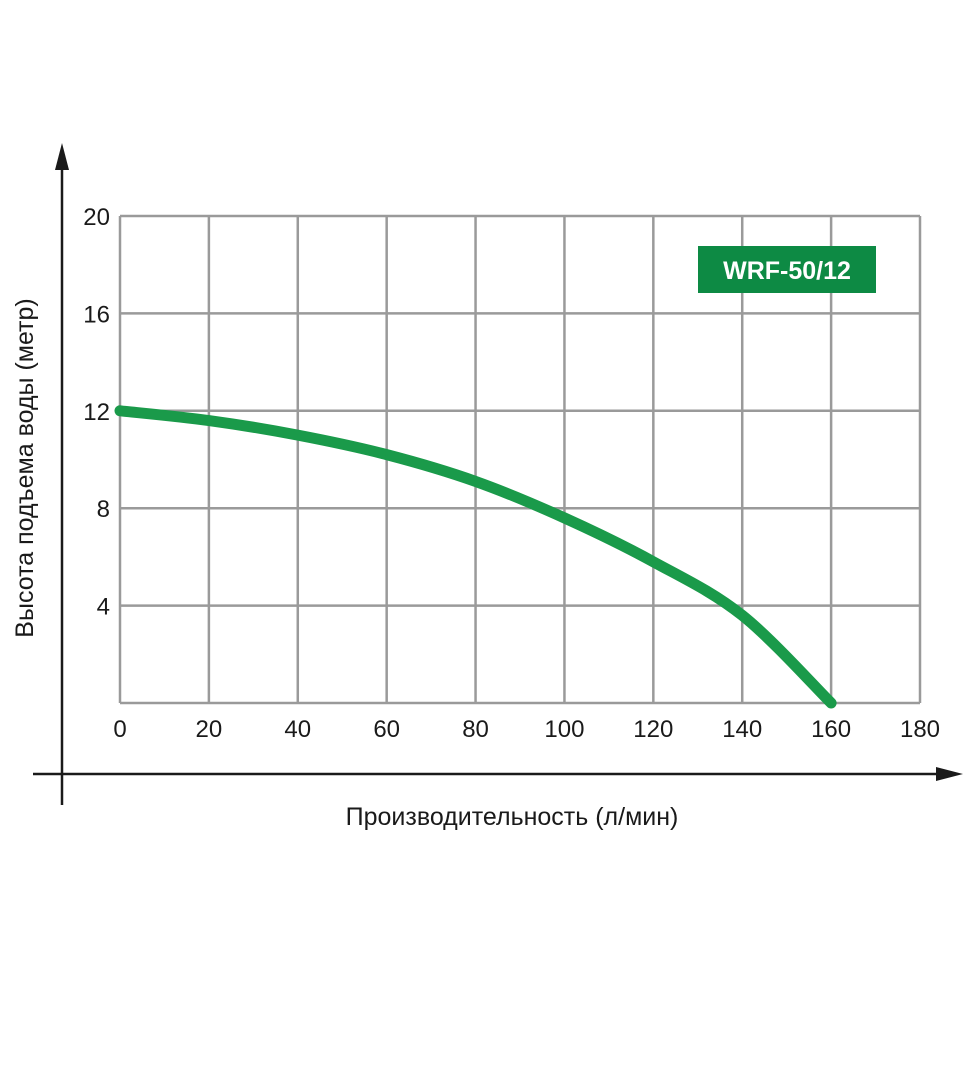 Image resolution: width=980 pixels, height=1068 pixels. I want to click on x-tick-label: 40, so click(297, 729).